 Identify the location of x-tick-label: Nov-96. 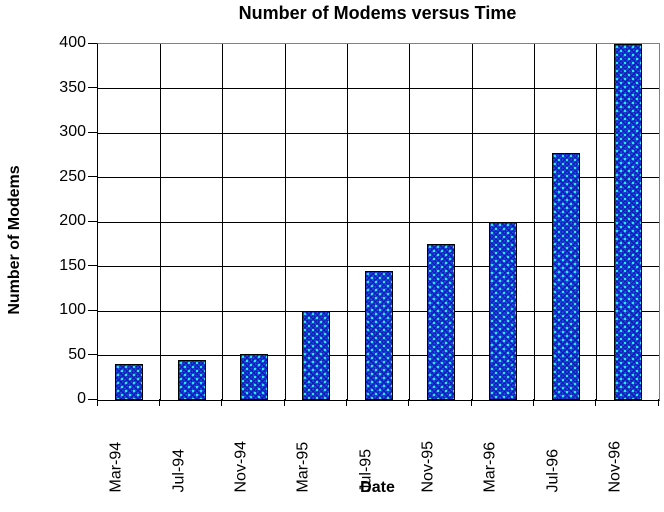
(615, 466).